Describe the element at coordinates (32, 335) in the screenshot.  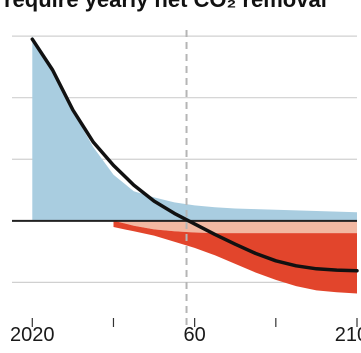
I see `x-tick-label: 2020` at that location.